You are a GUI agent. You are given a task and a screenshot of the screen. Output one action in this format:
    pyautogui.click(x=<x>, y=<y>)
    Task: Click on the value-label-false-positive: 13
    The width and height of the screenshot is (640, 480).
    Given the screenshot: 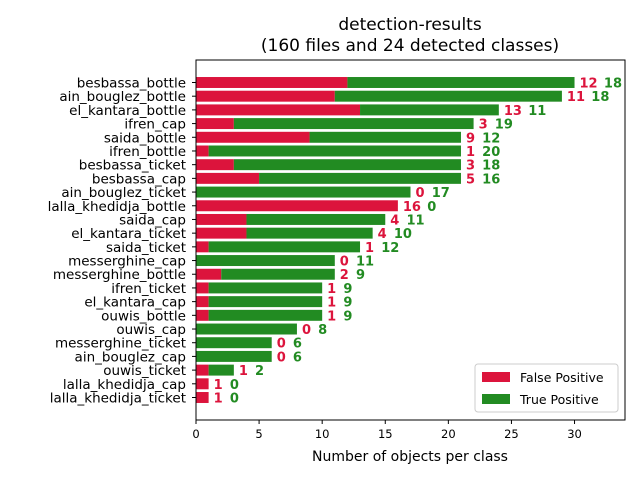 What is the action you would take?
    pyautogui.click(x=513, y=111)
    